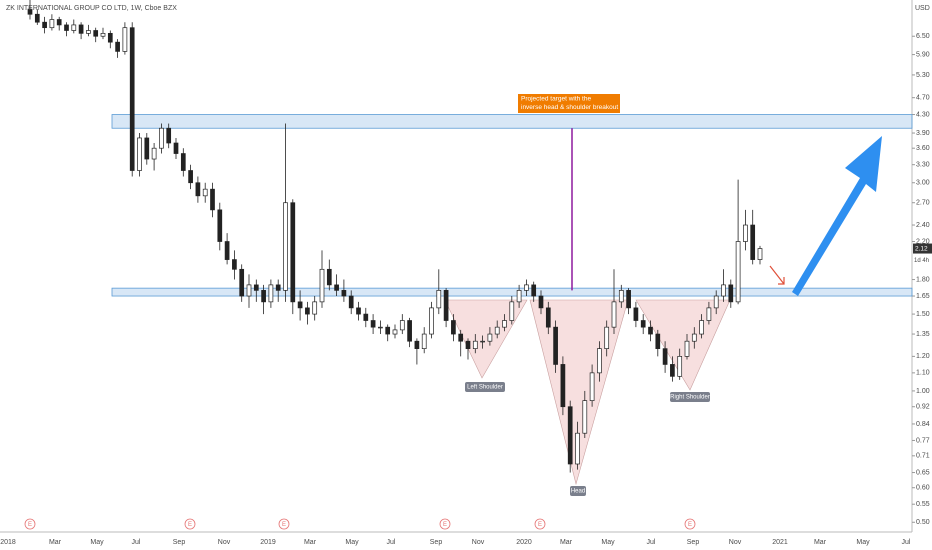  I want to click on annotation-text: inverse head & shoulder breakout, so click(569, 107).